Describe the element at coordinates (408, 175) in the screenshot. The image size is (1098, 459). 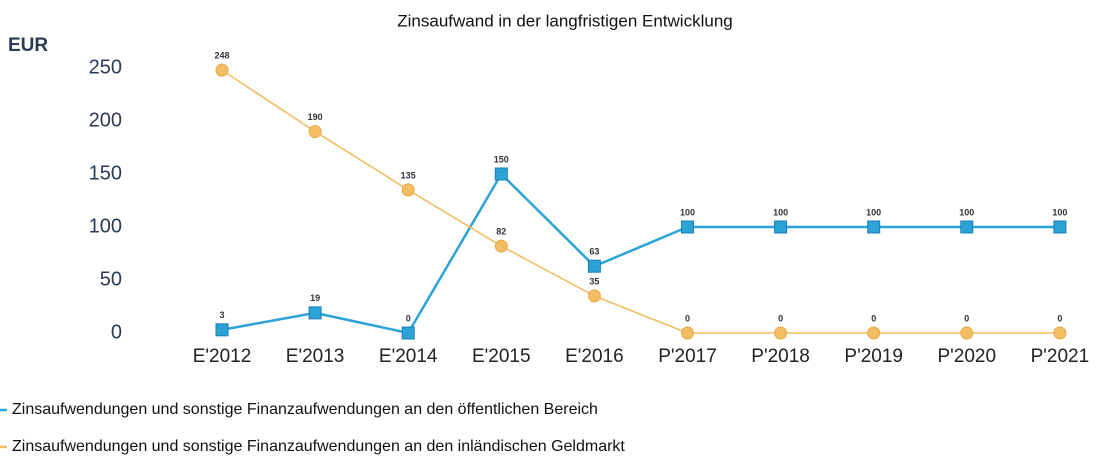
I see `data-label: 135` at that location.